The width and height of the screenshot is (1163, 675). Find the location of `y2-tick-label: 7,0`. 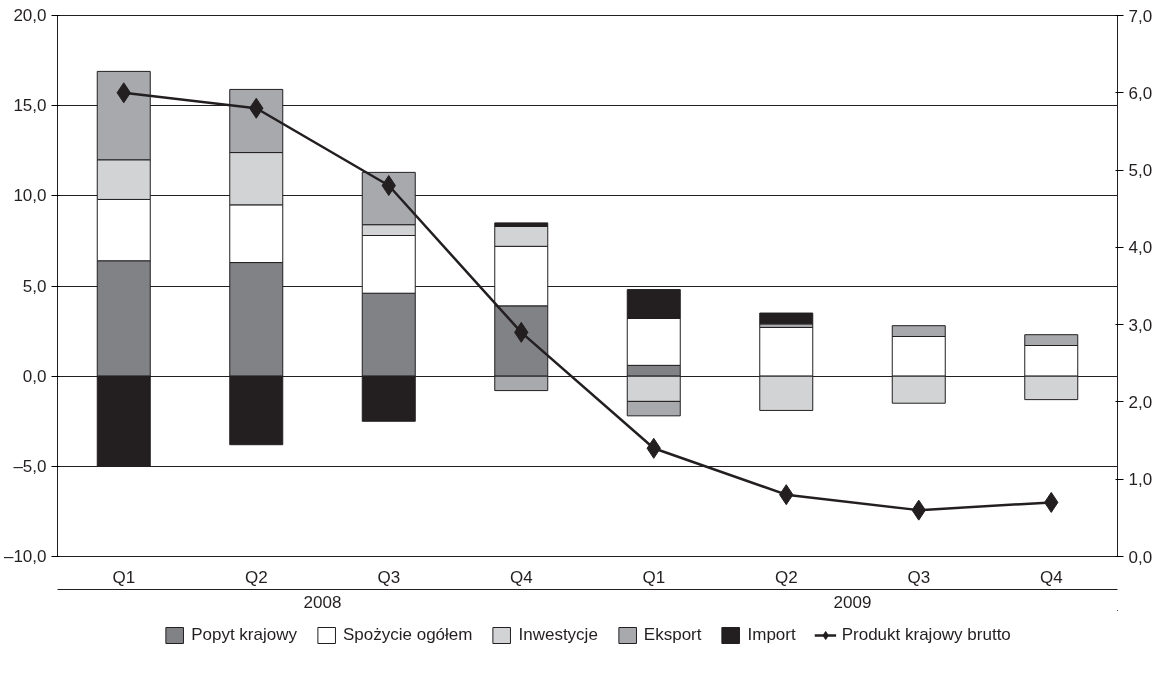

y2-tick-label: 7,0 is located at coordinates (1140, 16).